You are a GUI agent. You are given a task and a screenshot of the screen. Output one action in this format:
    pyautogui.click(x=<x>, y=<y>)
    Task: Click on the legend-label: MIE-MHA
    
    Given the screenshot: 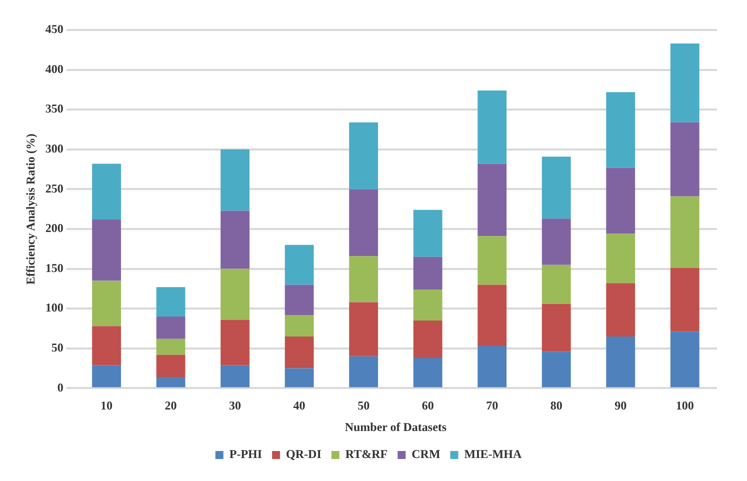 What is the action you would take?
    pyautogui.click(x=493, y=454)
    